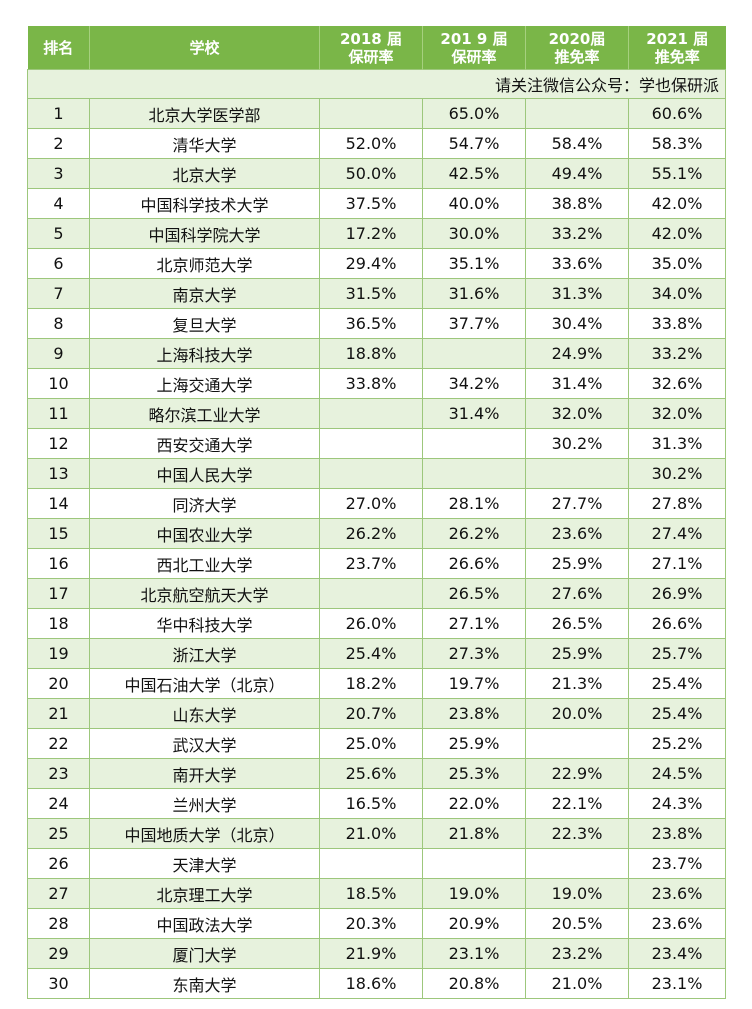 The image size is (752, 1009). I want to click on table-row: 20 中国石油大学（北京） 18.2% 19.7% 21.3% 25.4%, so click(376, 683).